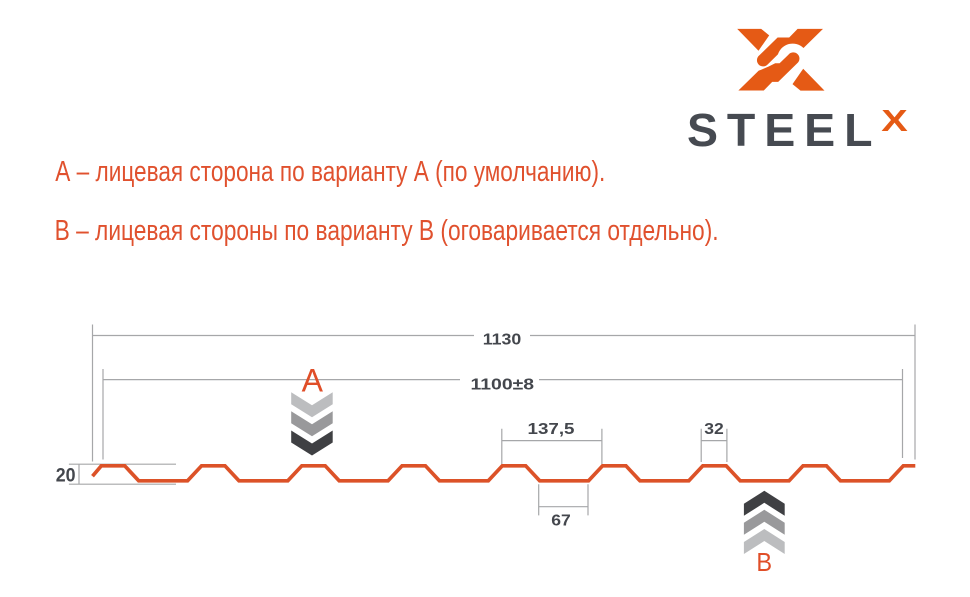 This screenshot has width=970, height=597. What do you see at coordinates (894, 120) in the screenshot?
I see `svg-text: X` at bounding box center [894, 120].